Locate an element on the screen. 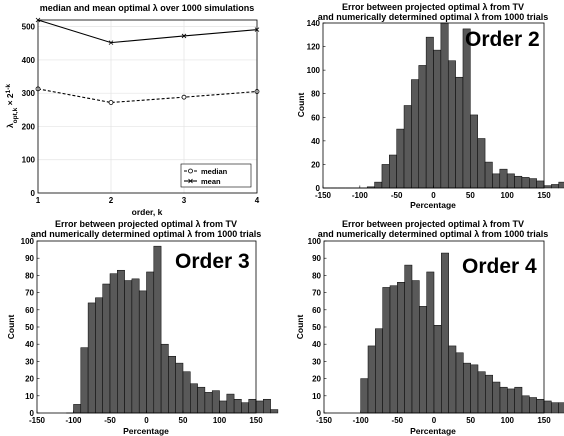 This screenshot has width=564, height=436. line-series-group is located at coordinates (147, 61).